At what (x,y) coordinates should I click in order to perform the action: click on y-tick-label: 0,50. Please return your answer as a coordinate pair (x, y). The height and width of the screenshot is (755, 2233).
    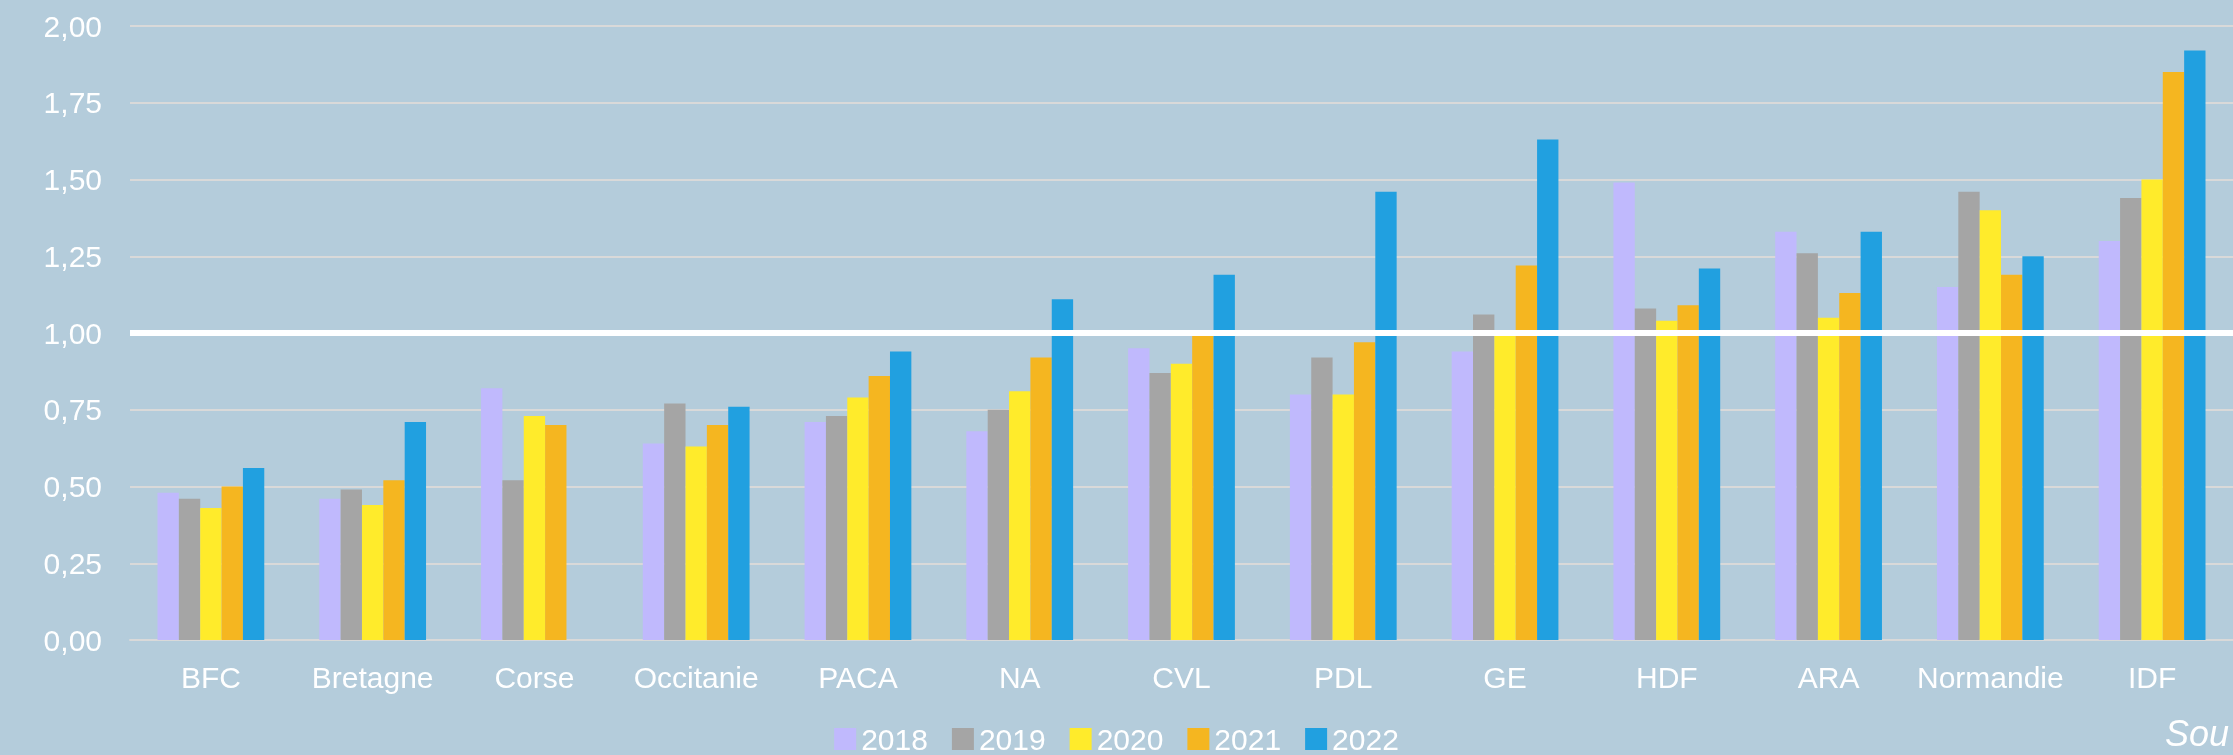
    Looking at the image, I should click on (72, 486).